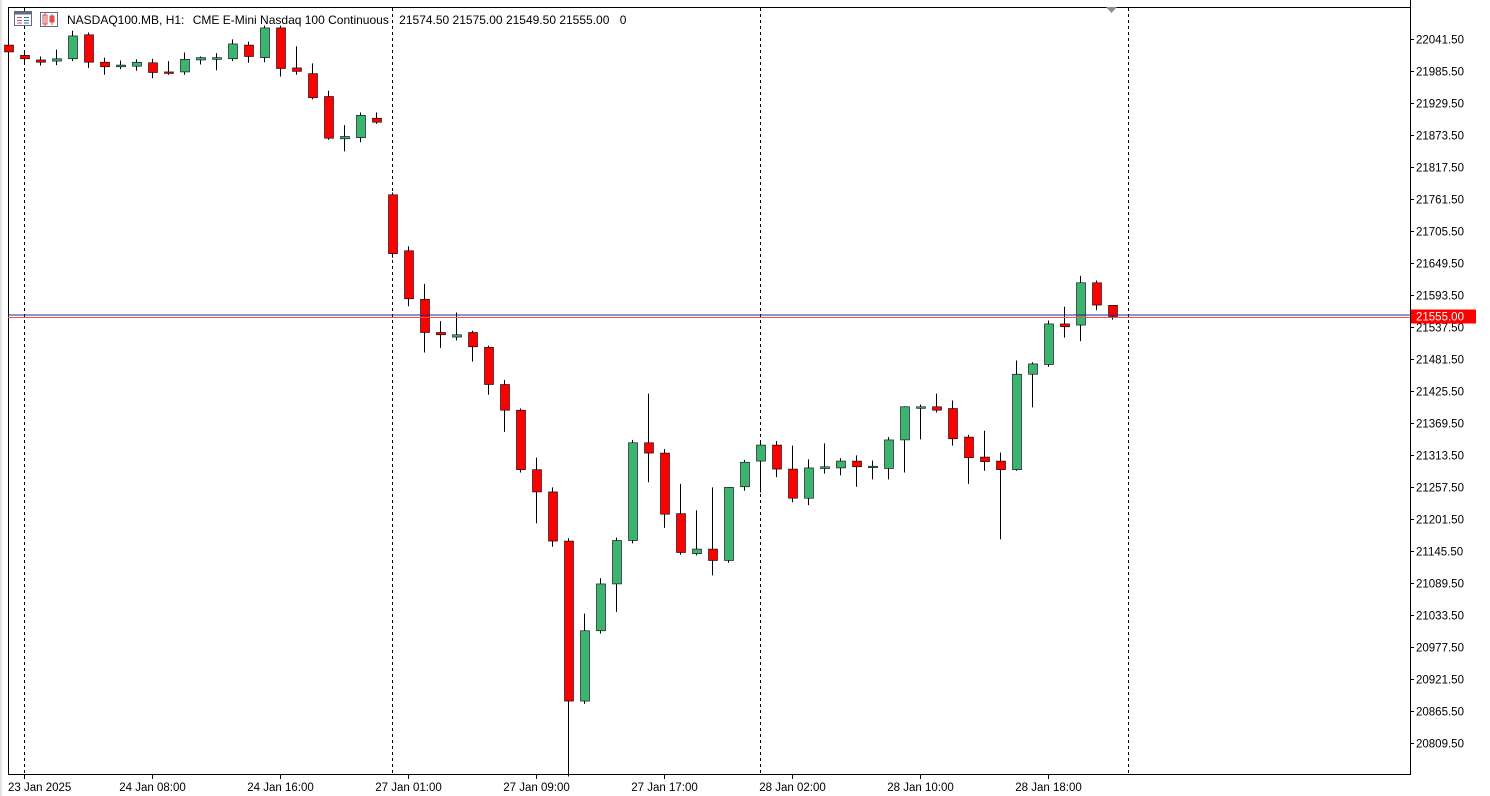  I want to click on price-tick-label: 21201.50, so click(1440, 521).